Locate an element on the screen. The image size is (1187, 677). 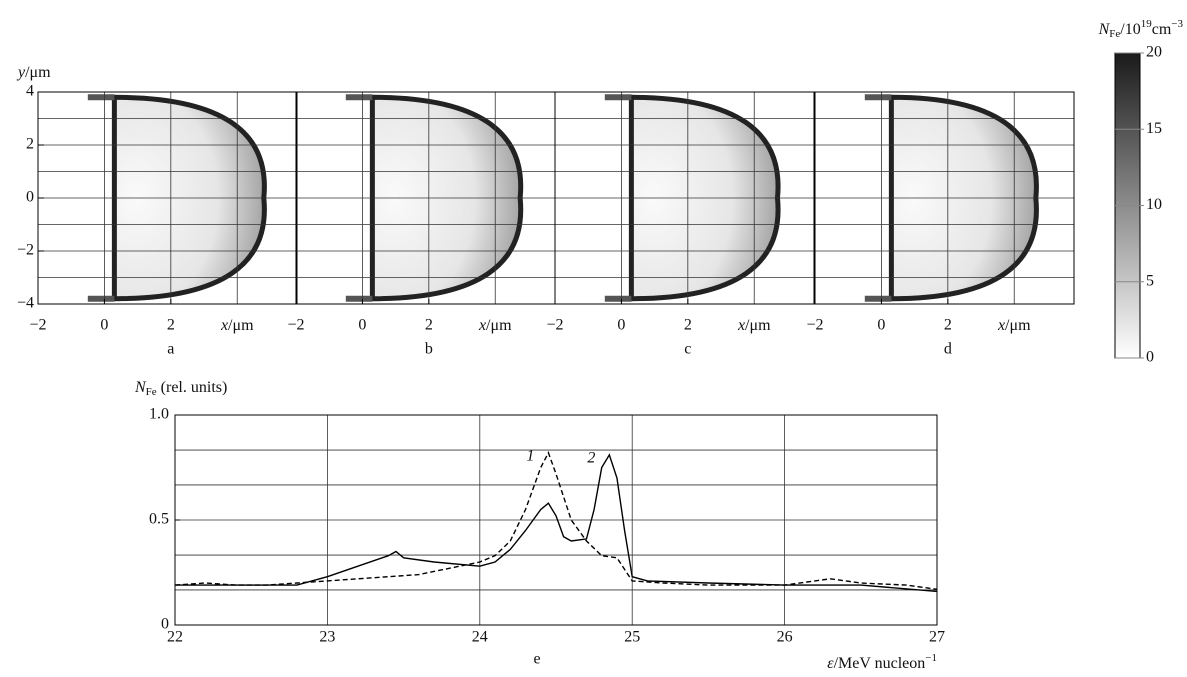
y-tick-label: 2 is located at coordinates (30, 144).